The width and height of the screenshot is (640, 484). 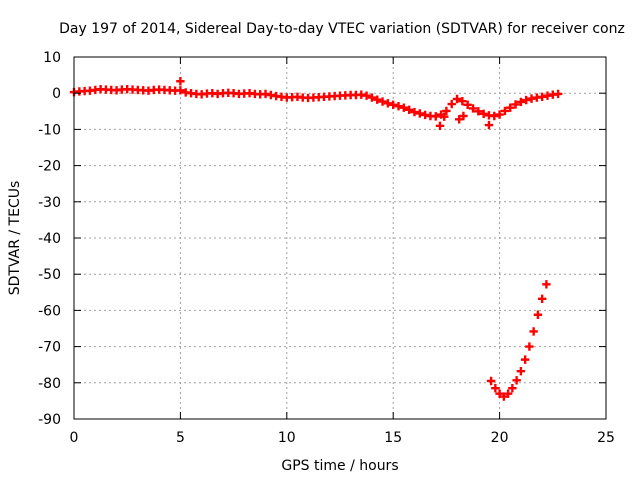 I want to click on x-axis-label: GPS time / hours, so click(x=339, y=466).